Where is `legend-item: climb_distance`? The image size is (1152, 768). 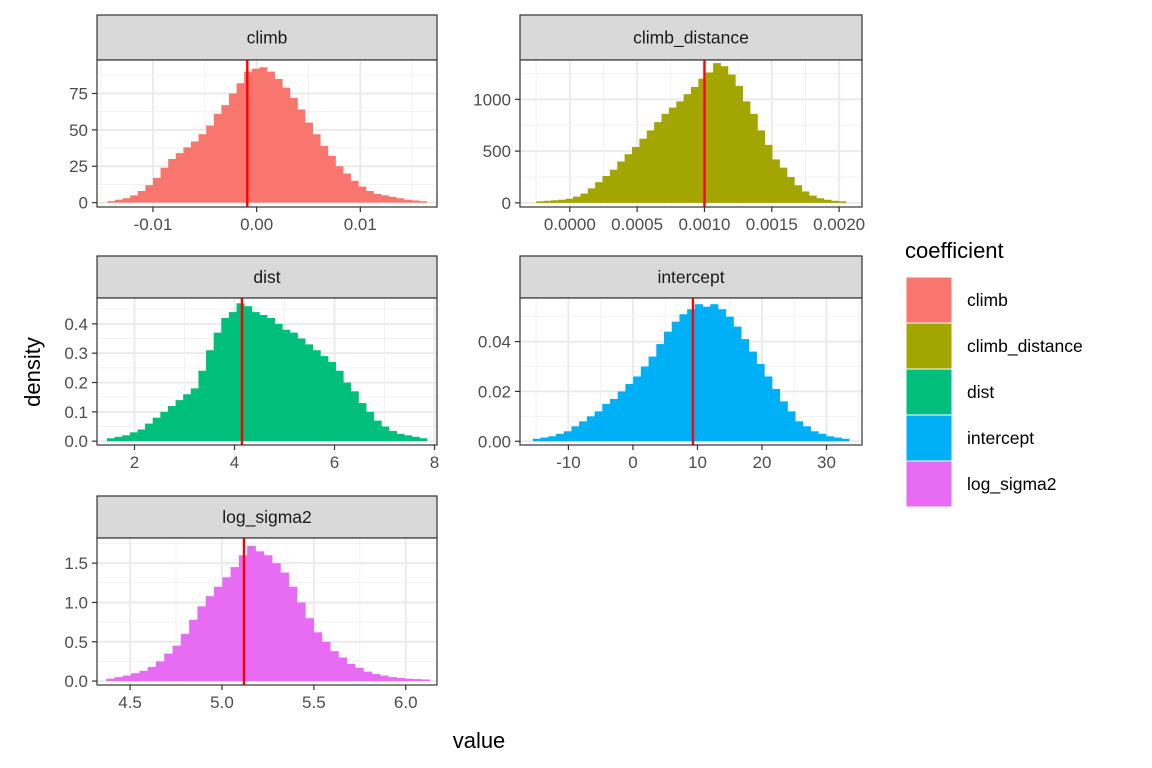
legend-item: climb_distance is located at coordinates (994, 346).